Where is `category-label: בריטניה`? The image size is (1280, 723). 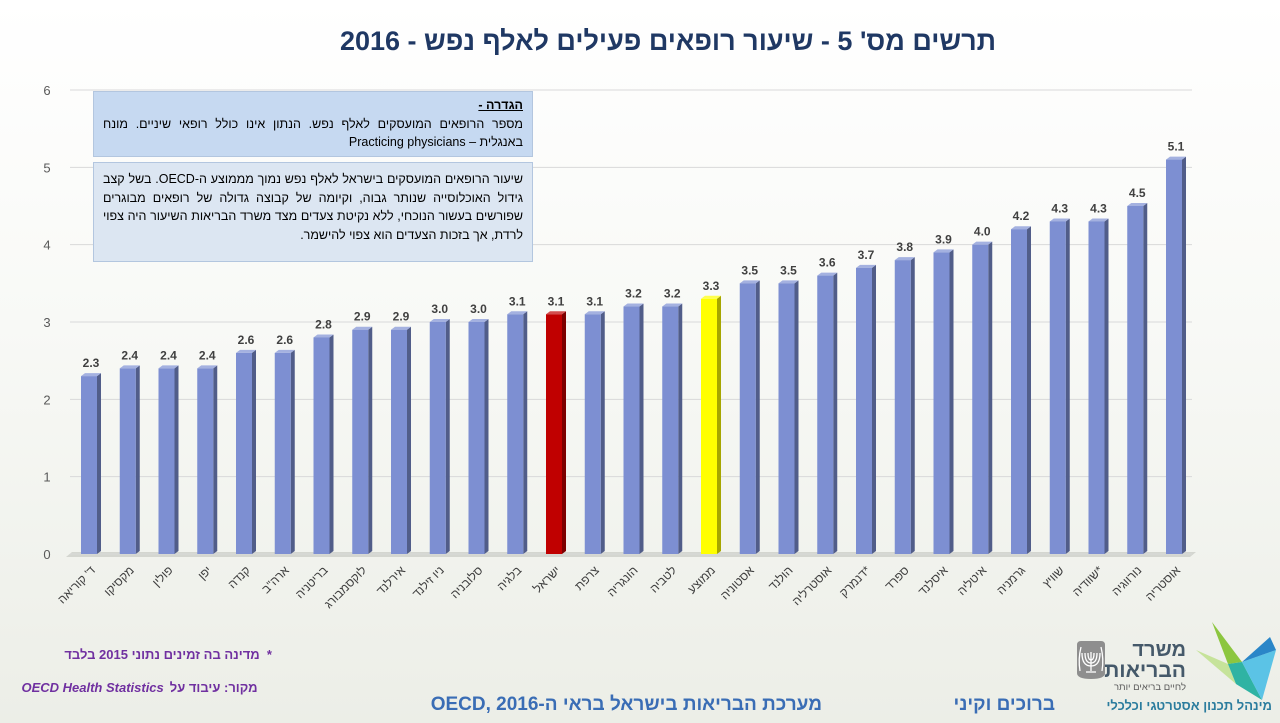
category-label: בריטניה is located at coordinates (312, 582).